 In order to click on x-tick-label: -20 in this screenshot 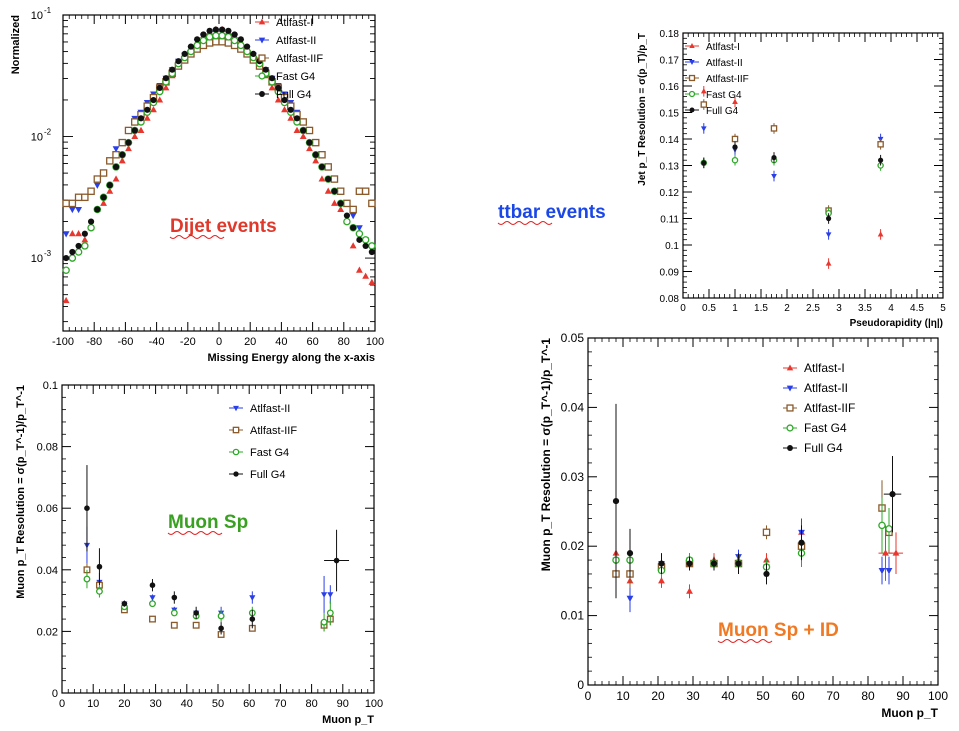, I will do `click(188, 342)`.